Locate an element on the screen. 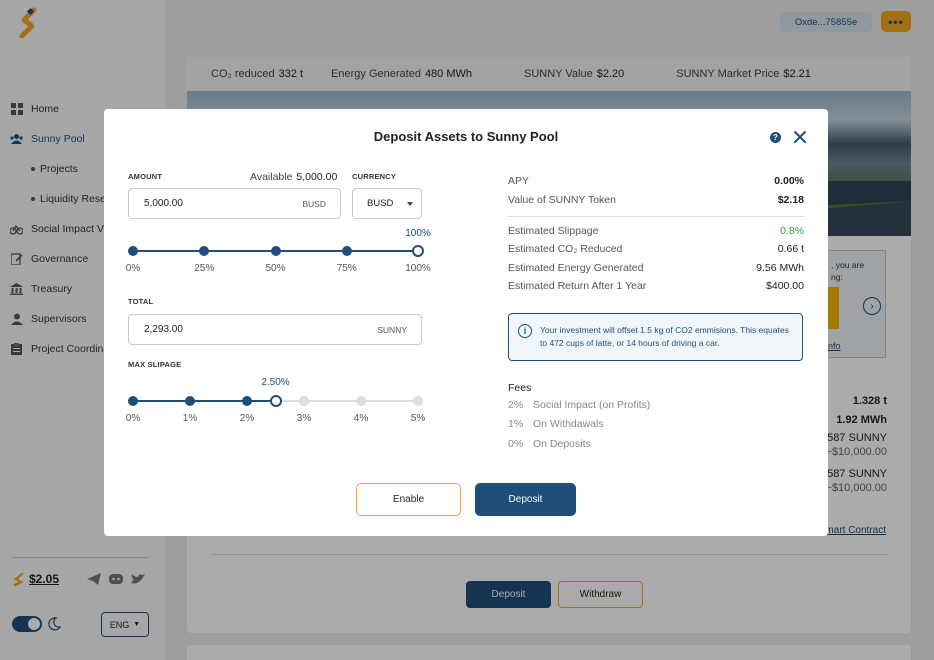  slippage-label: MAX SLIPAGE is located at coordinates (155, 364).